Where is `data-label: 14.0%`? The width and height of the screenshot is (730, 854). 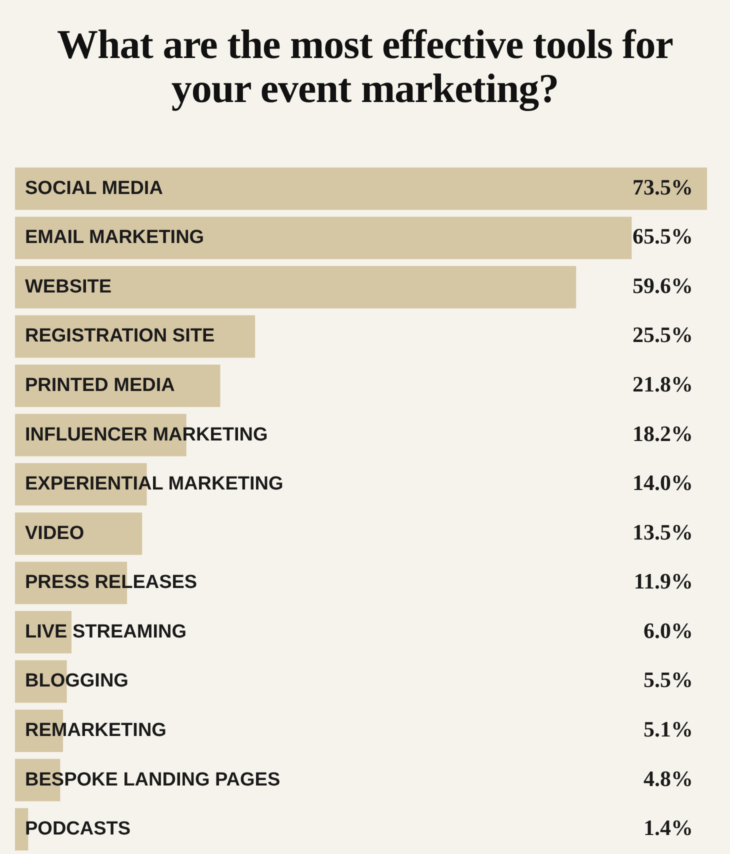 data-label: 14.0% is located at coordinates (662, 483).